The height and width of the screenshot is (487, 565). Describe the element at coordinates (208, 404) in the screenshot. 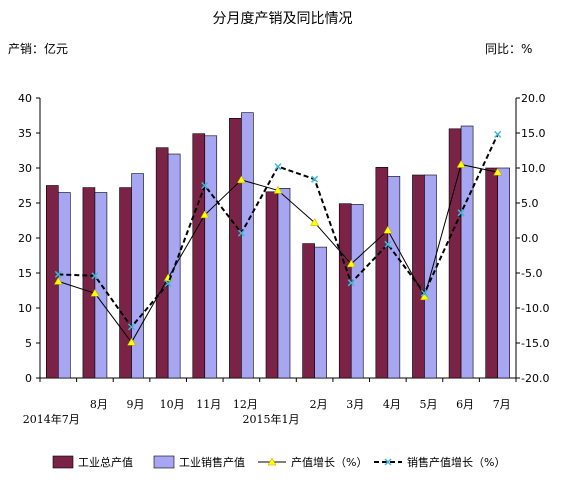

I see `x-tick-label: 11月` at that location.